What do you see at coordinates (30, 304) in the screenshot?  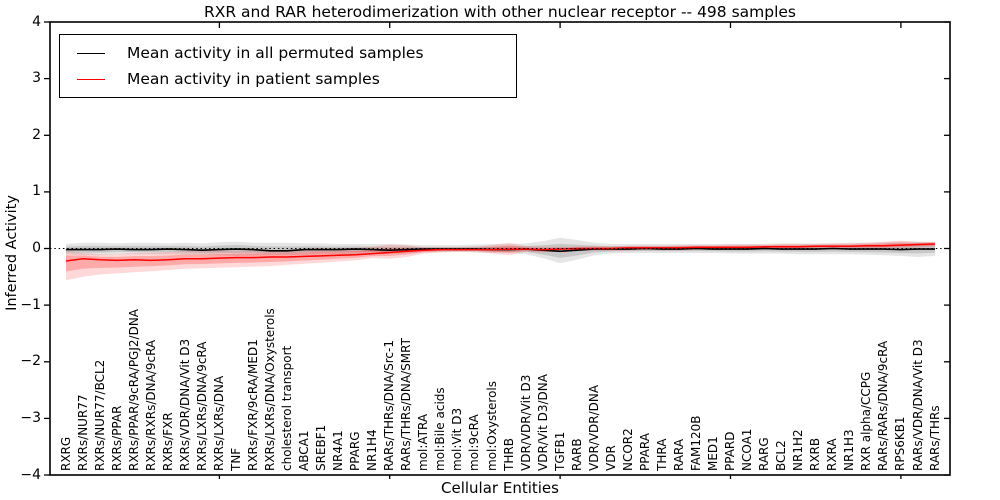 I see `y-tick-label: −1` at bounding box center [30, 304].